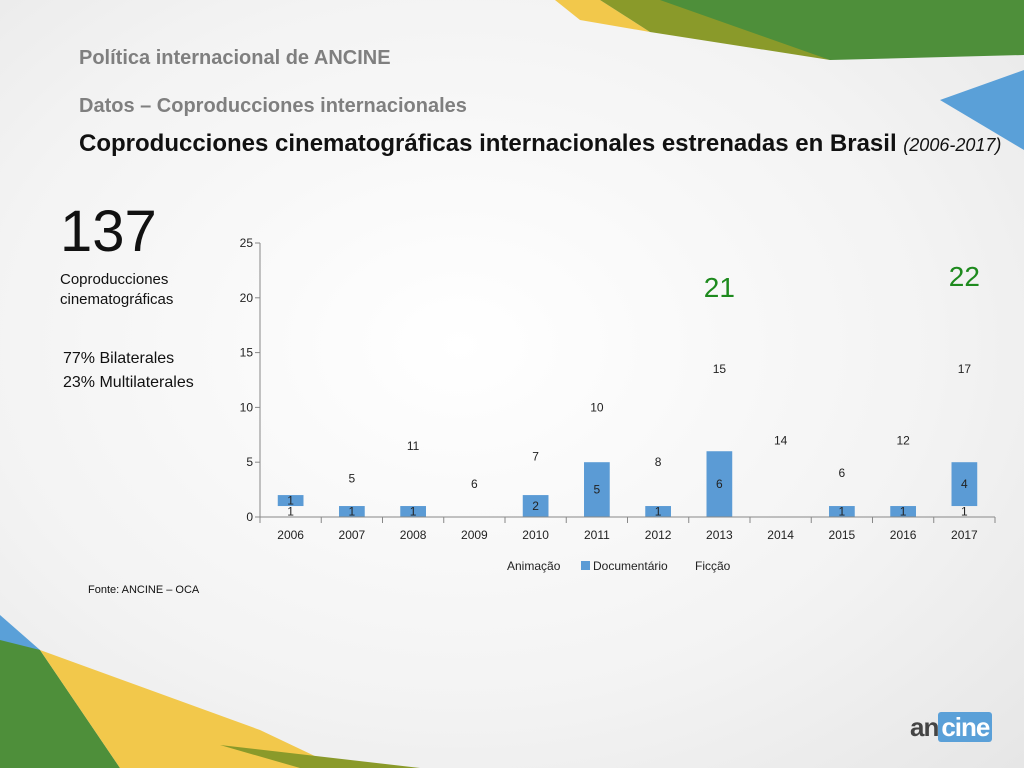 Image resolution: width=1024 pixels, height=768 pixels. Describe the element at coordinates (119, 358) in the screenshot. I see `bilateral-percentage: 77% Bilaterales` at that location.